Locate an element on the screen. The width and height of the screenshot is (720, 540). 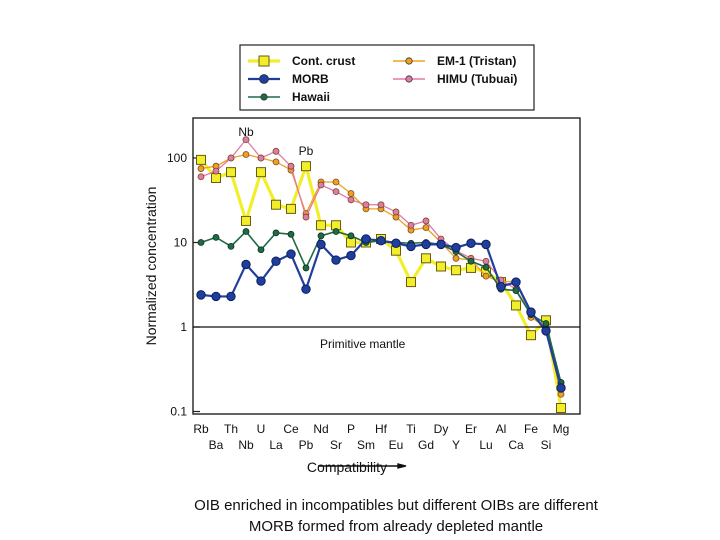
x-tick-label: Pb is located at coordinates (306, 445).